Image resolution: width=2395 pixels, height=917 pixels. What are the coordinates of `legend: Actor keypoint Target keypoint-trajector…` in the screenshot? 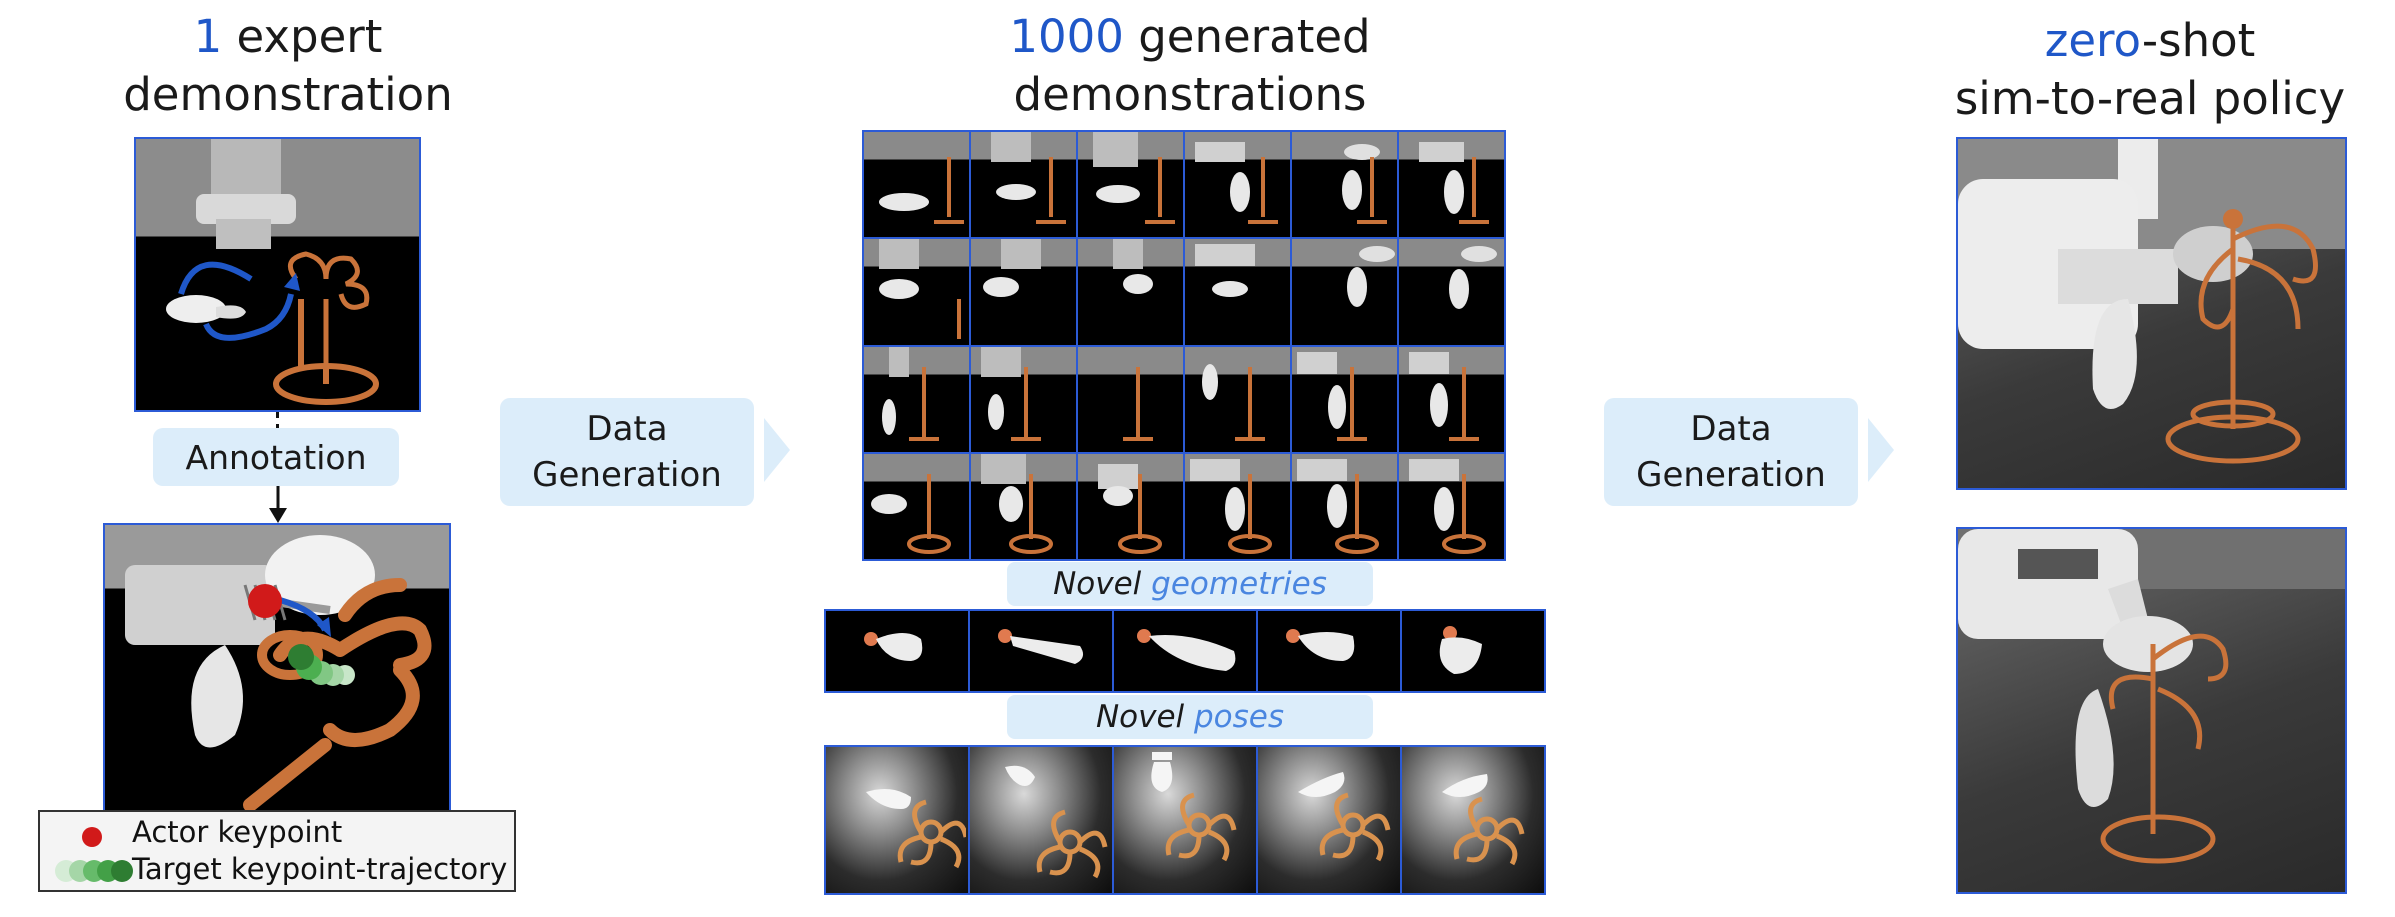 It's located at (277, 851).